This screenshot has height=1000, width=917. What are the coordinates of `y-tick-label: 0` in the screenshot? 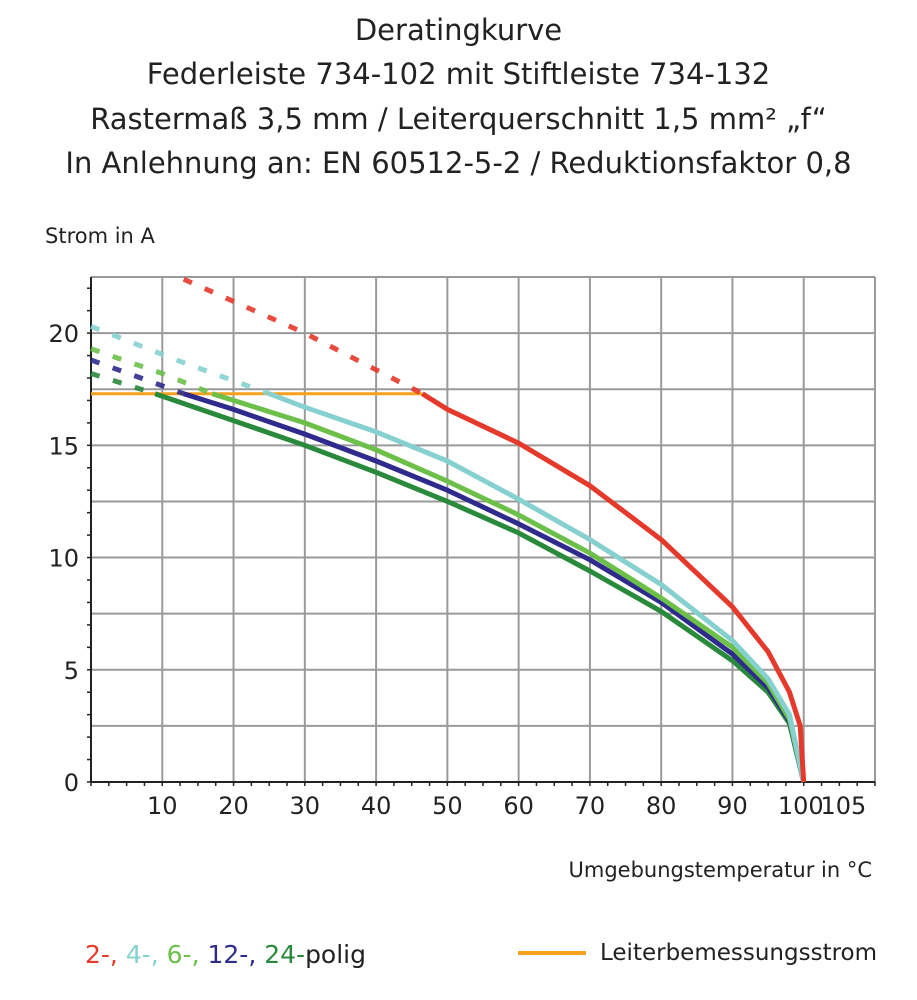 It's located at (71, 783).